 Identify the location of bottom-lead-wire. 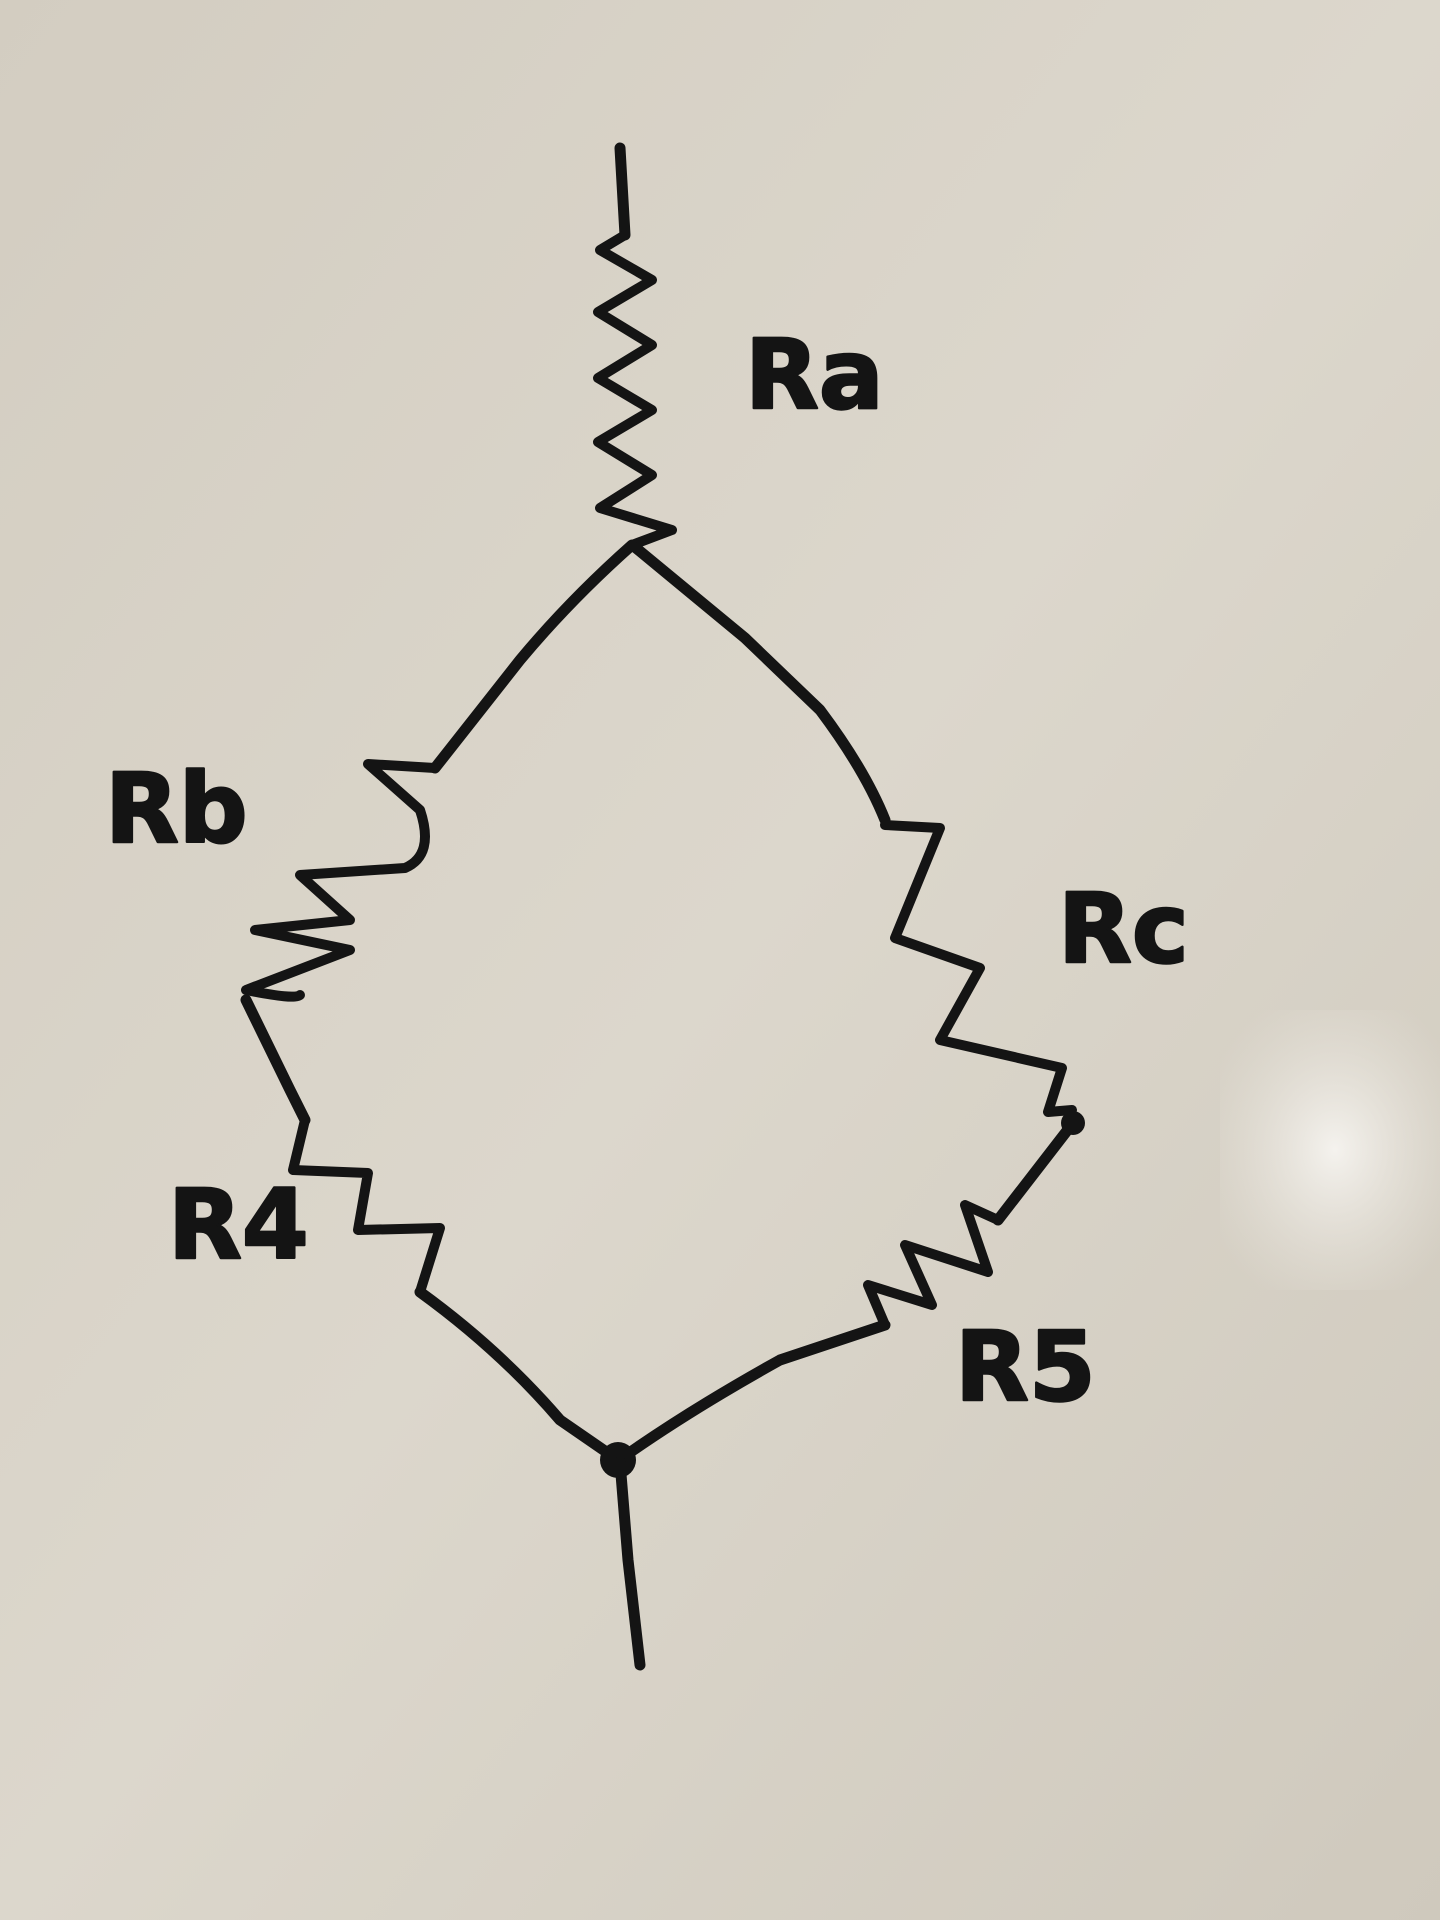
(630, 1563).